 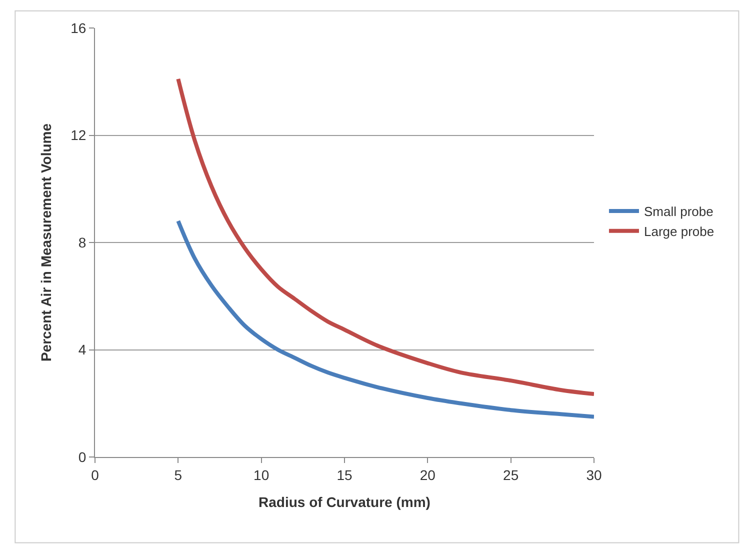 I want to click on y-tick-label: 16, so click(x=78, y=28).